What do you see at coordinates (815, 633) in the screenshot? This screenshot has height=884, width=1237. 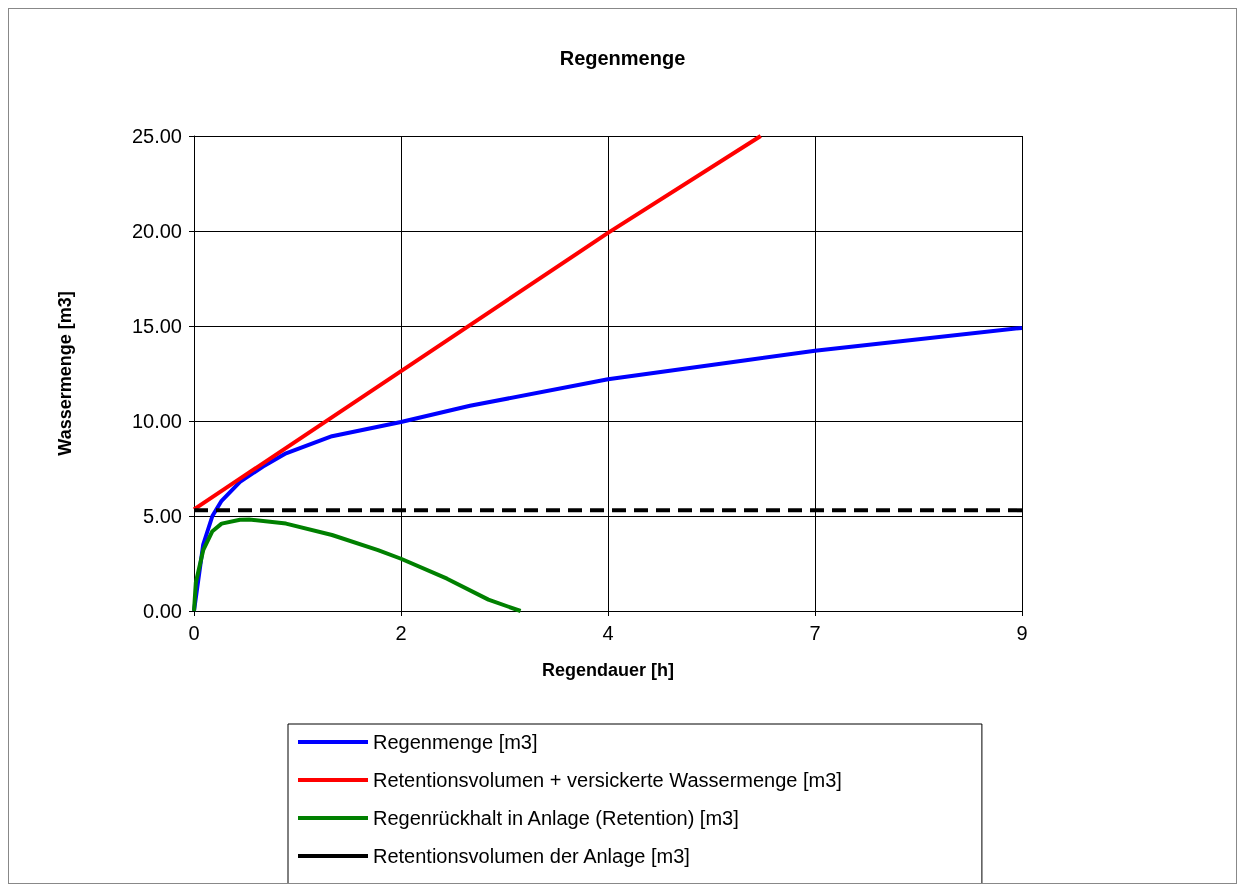 I see `x-tick-label: 7` at bounding box center [815, 633].